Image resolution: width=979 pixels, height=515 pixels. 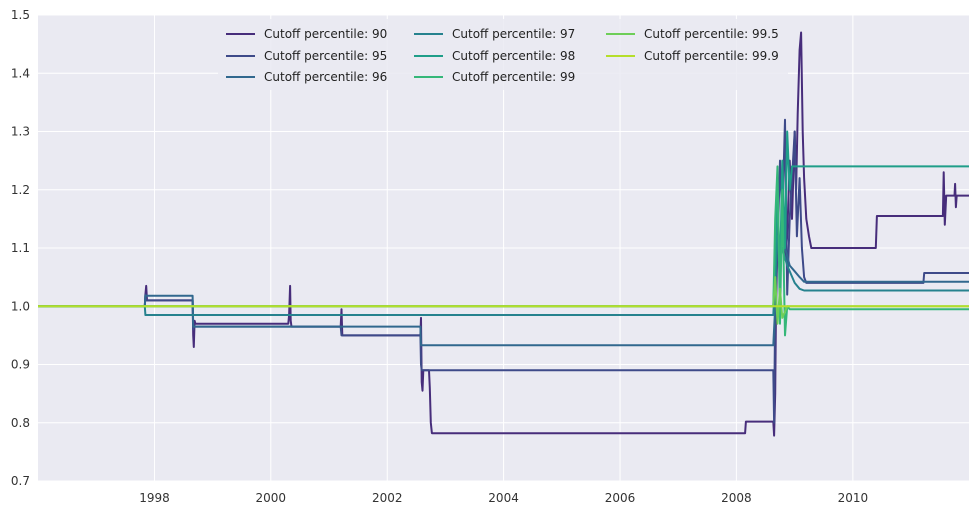 I want to click on y-axis-ticks: 0.7 0.8 0.9 1.0 1.1 1.2 1.3 1.4 1.5, so click(x=20, y=248).